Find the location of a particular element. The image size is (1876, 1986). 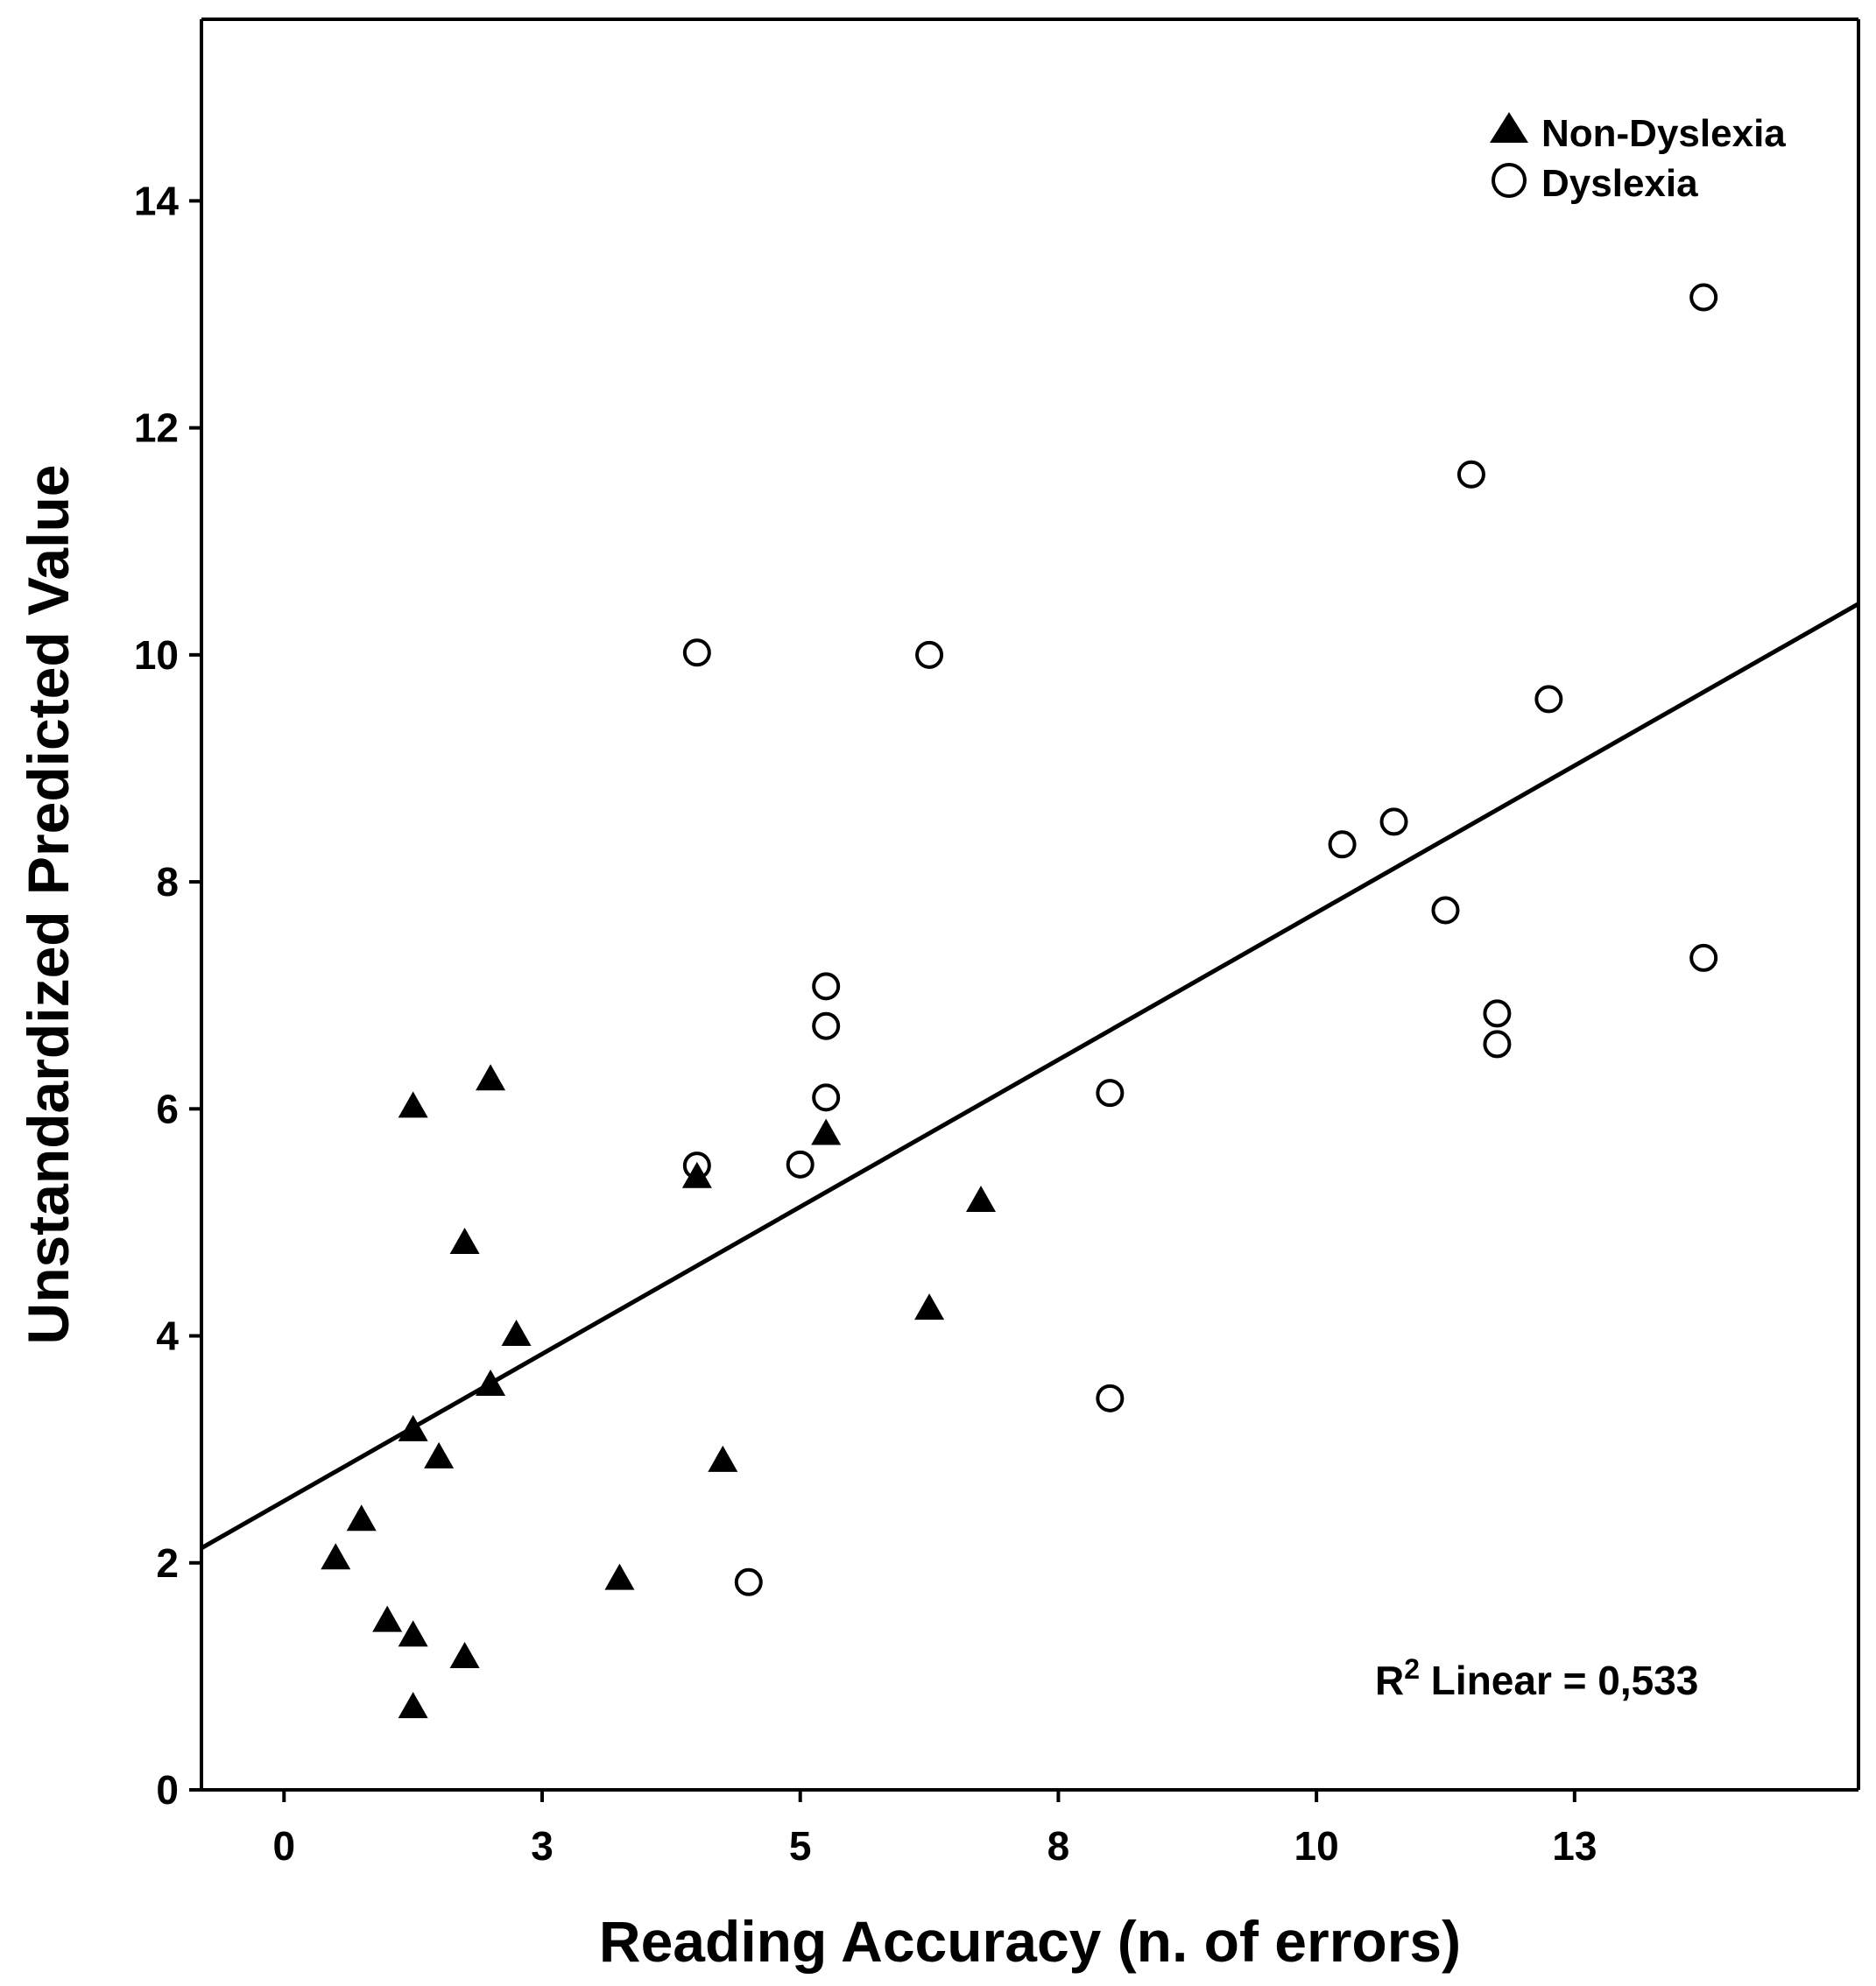

y-tick-label: 10 is located at coordinates (156, 655).